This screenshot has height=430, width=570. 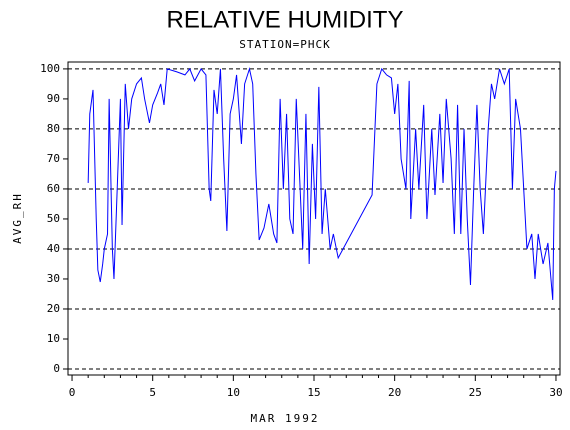 I want to click on y-tick-label: 30, so click(x=53, y=278).